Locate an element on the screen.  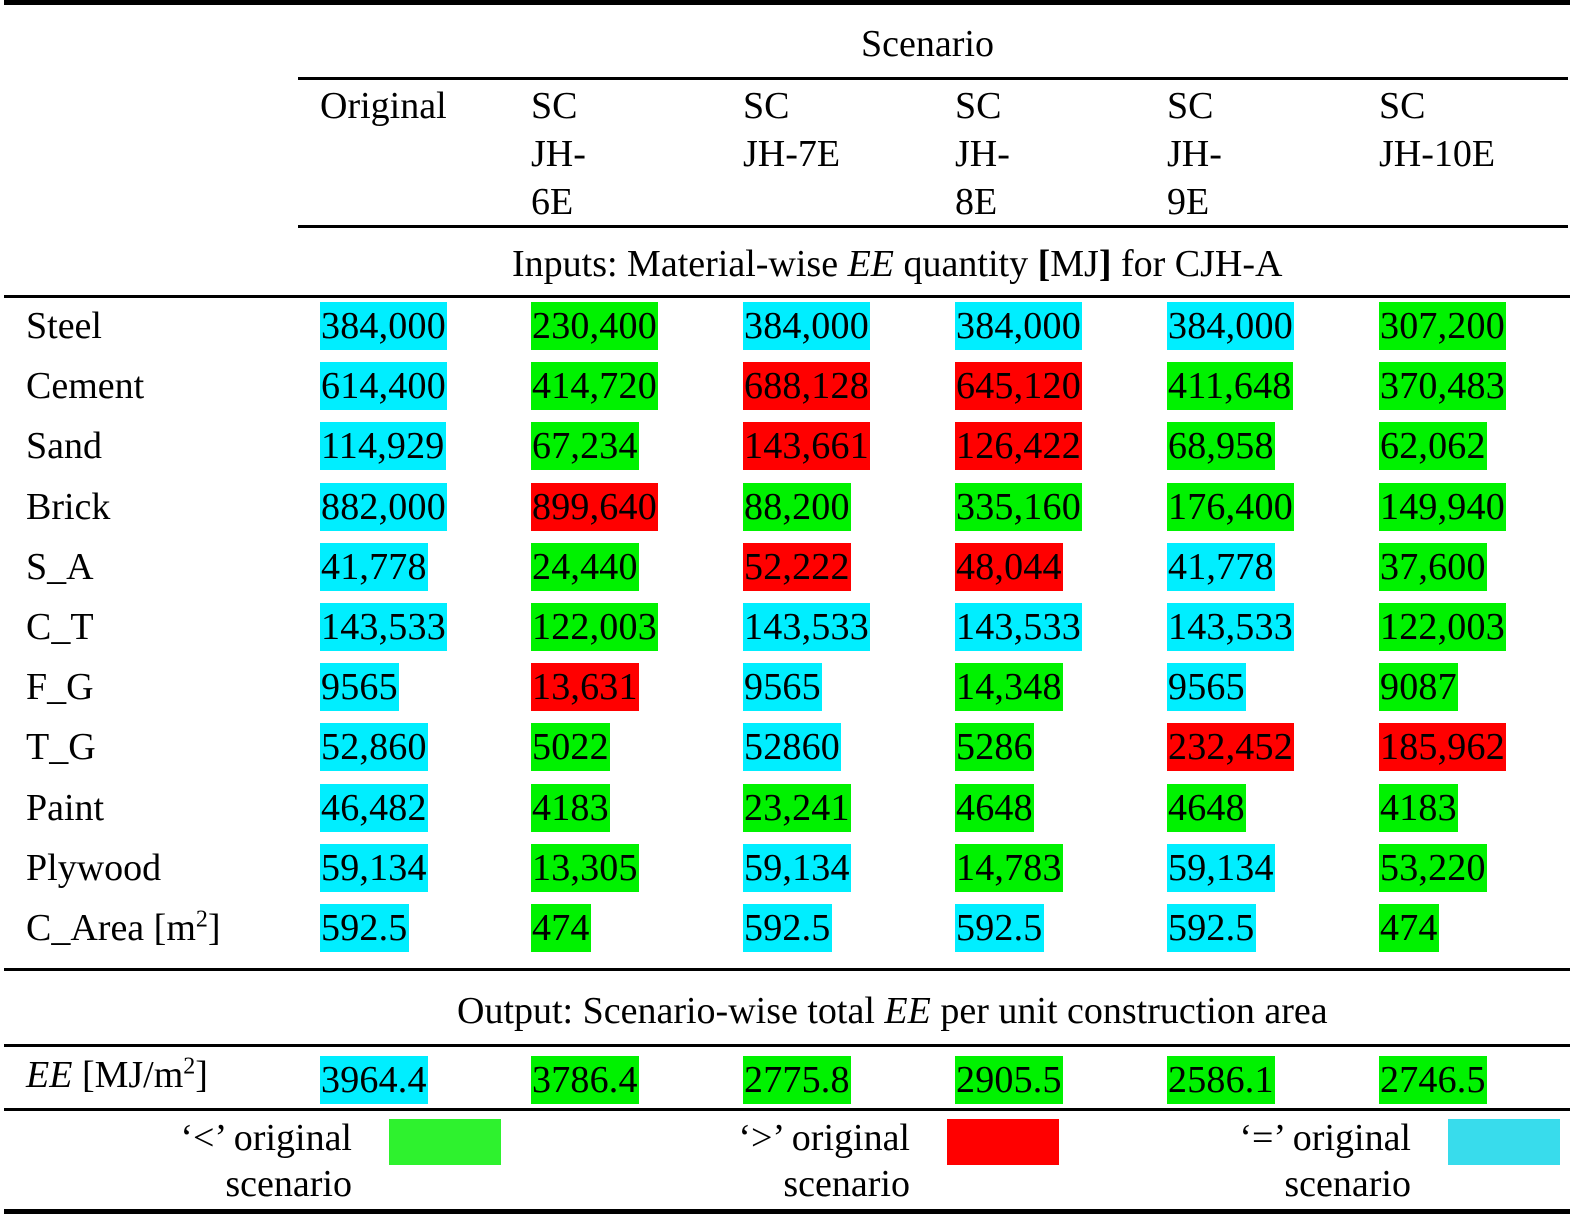
value-cell: 62,062 is located at coordinates (1433, 446).